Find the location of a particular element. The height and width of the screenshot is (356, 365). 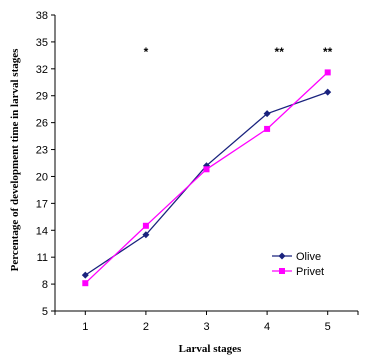

legend-label: Olive is located at coordinates (308, 257).